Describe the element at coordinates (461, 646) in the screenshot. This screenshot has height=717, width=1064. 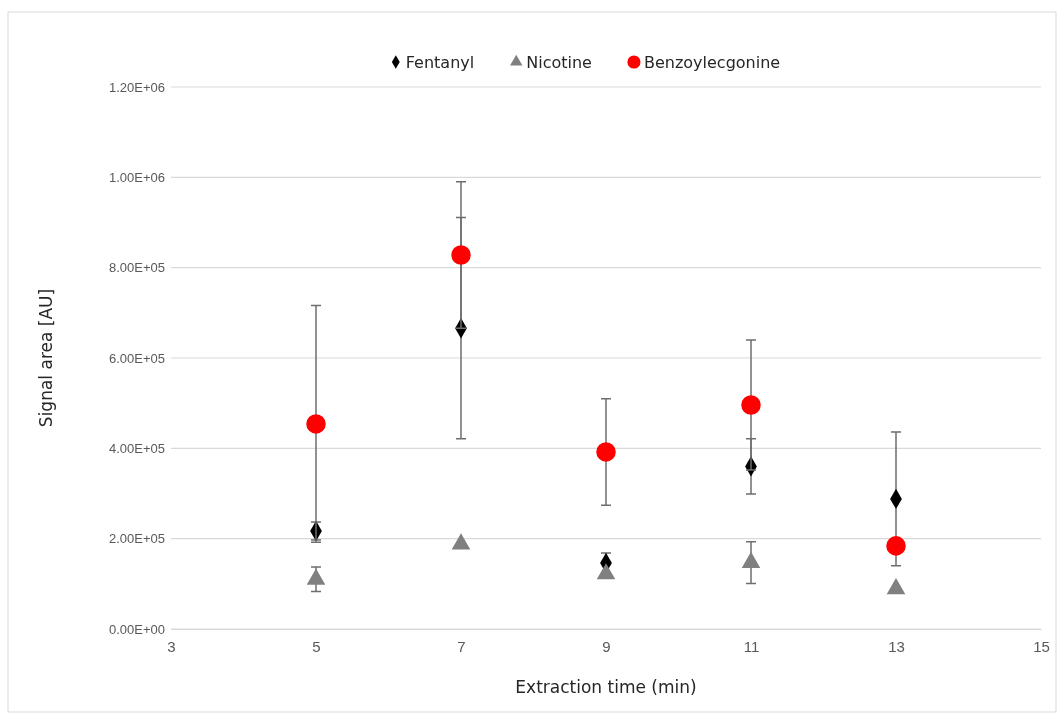
I see `x-tick-label: 7` at that location.